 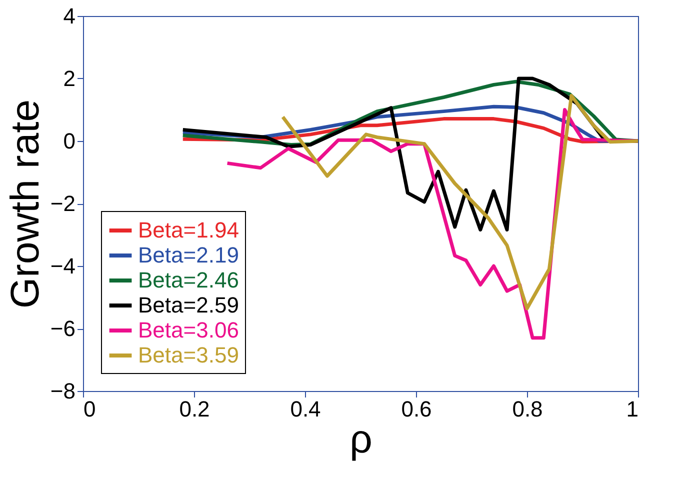 What do you see at coordinates (69, 16) in the screenshot?
I see `y-tick-label: 4` at bounding box center [69, 16].